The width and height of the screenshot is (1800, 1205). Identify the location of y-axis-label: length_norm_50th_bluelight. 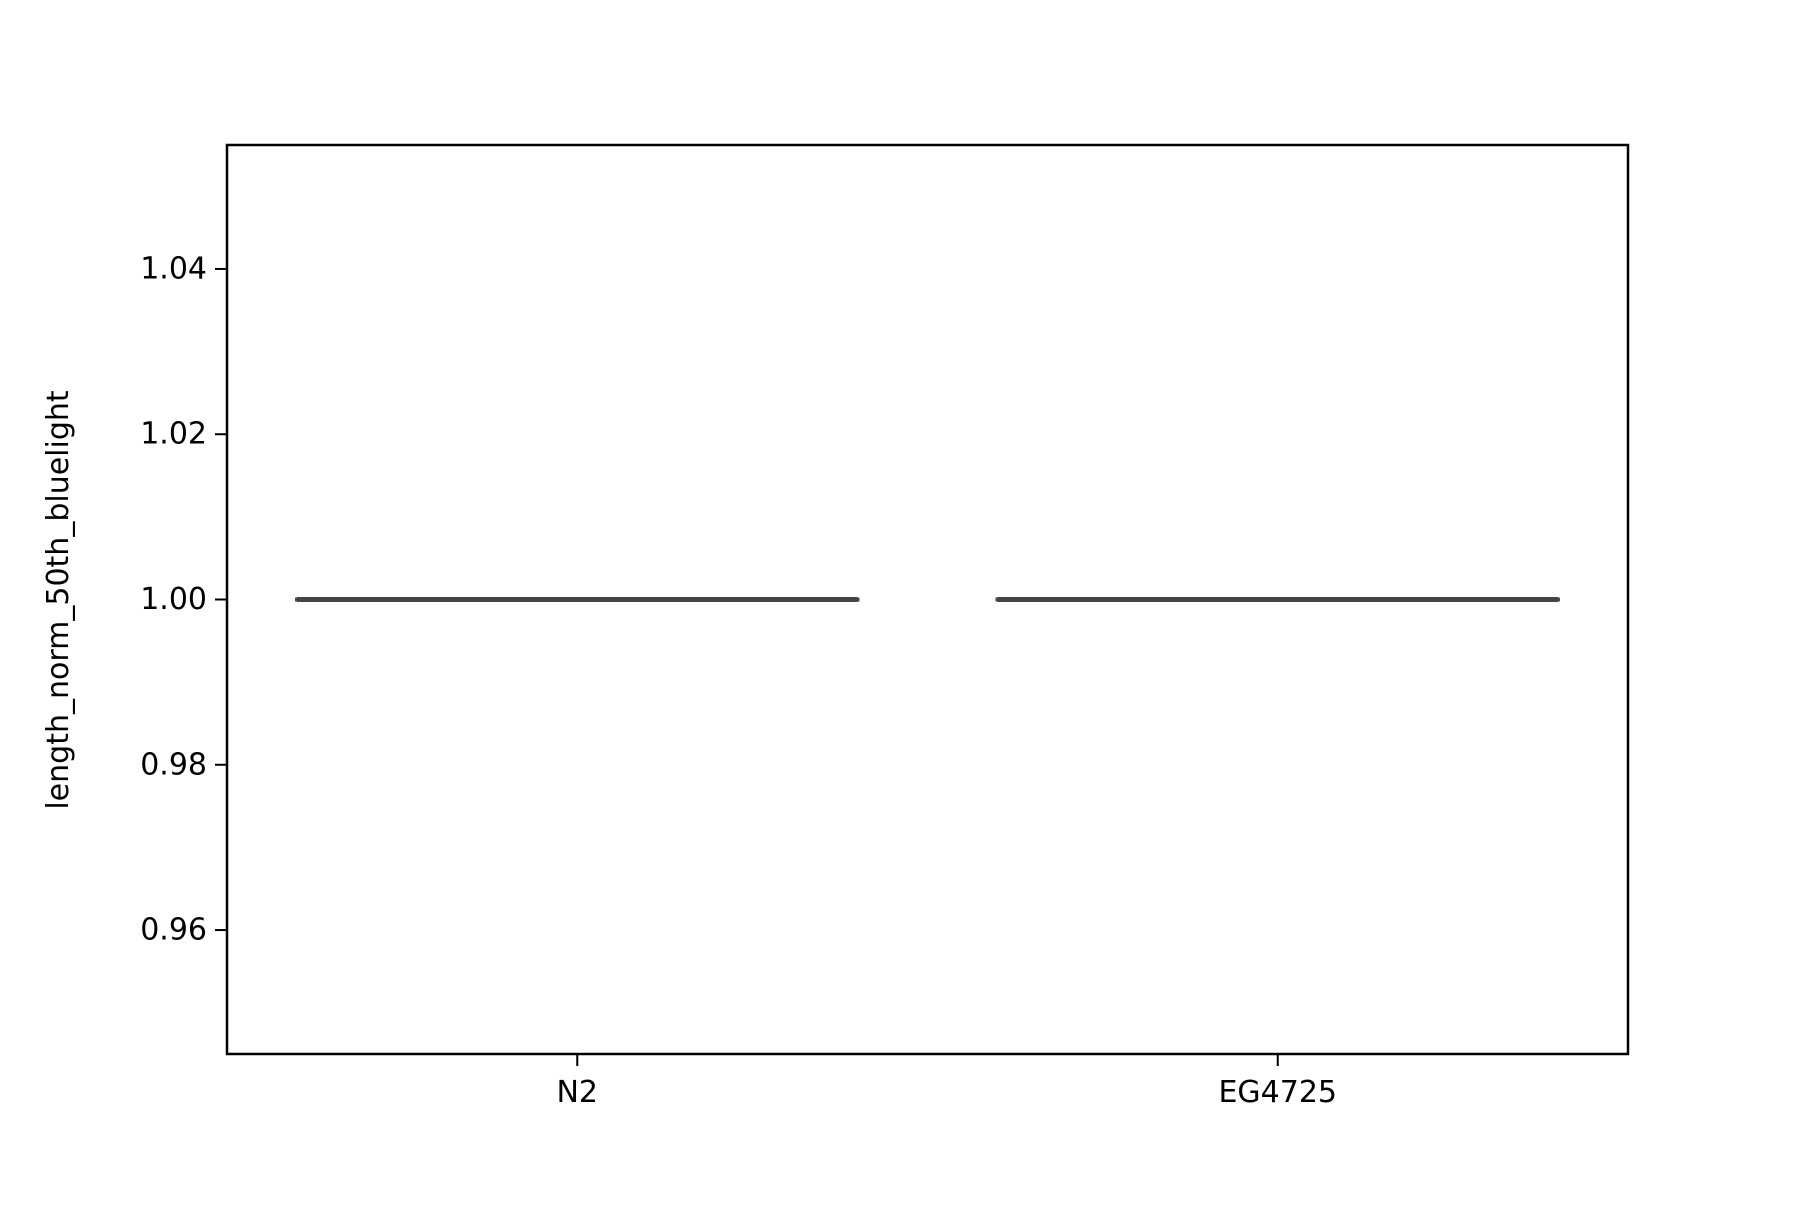
(58, 600).